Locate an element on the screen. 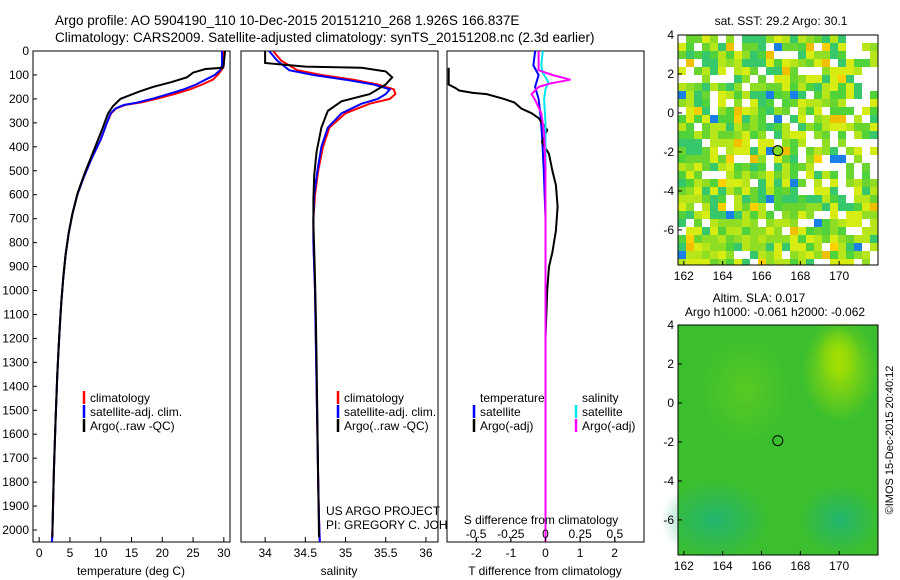 Image resolution: width=900 pixels, height=580 pixels. imos-credit: ©IMOS 15-Dec-2015 20:40:12 is located at coordinates (890, 440).